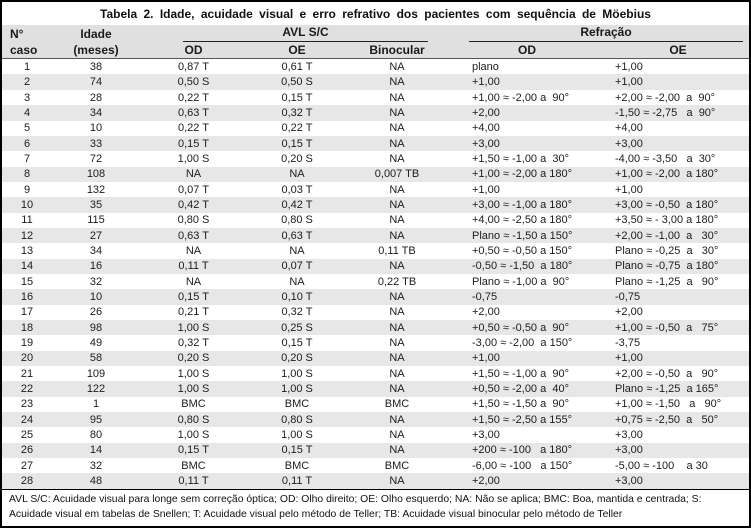 This screenshot has width=751, height=528. Describe the element at coordinates (522, 250) in the screenshot. I see `cell-refr_od: +0,50 ≈ -0,50 a 150°` at that location.